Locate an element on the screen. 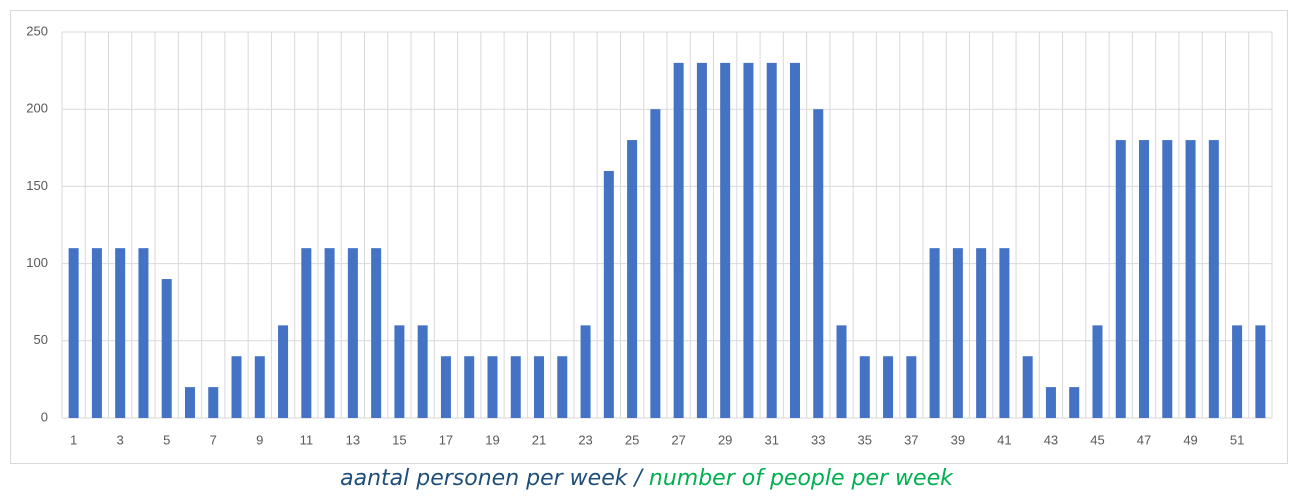 This screenshot has width=1293, height=499. x-tick-label: 1 is located at coordinates (73, 439).